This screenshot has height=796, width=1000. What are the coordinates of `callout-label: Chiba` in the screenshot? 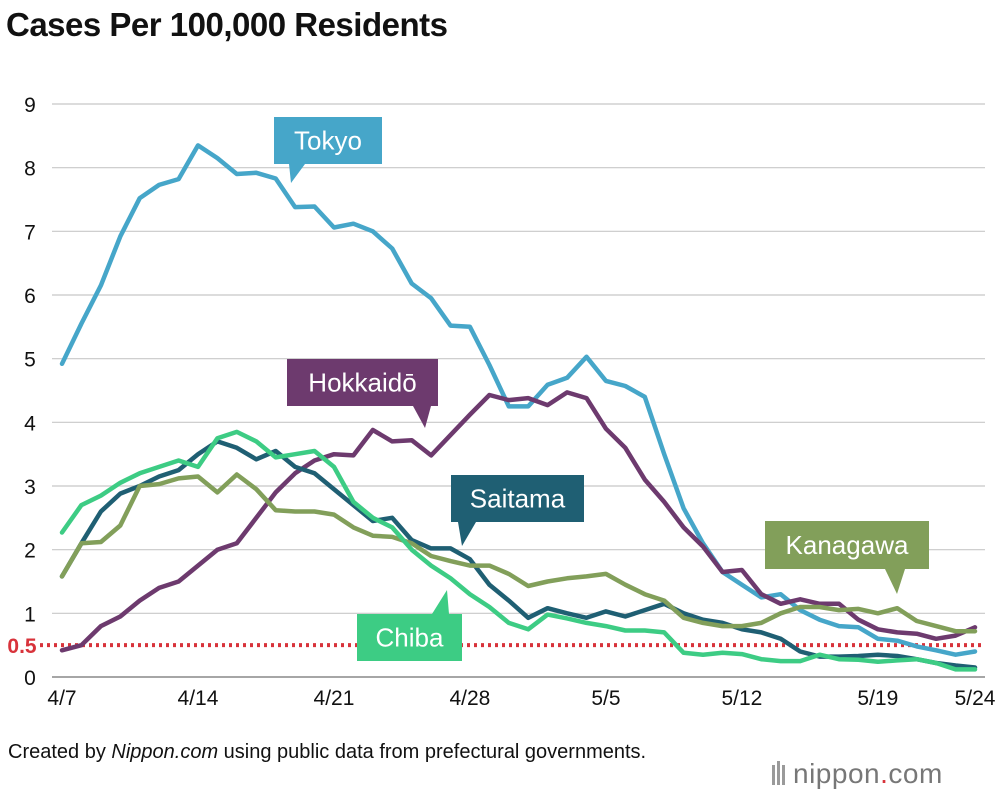 It's located at (410, 638).